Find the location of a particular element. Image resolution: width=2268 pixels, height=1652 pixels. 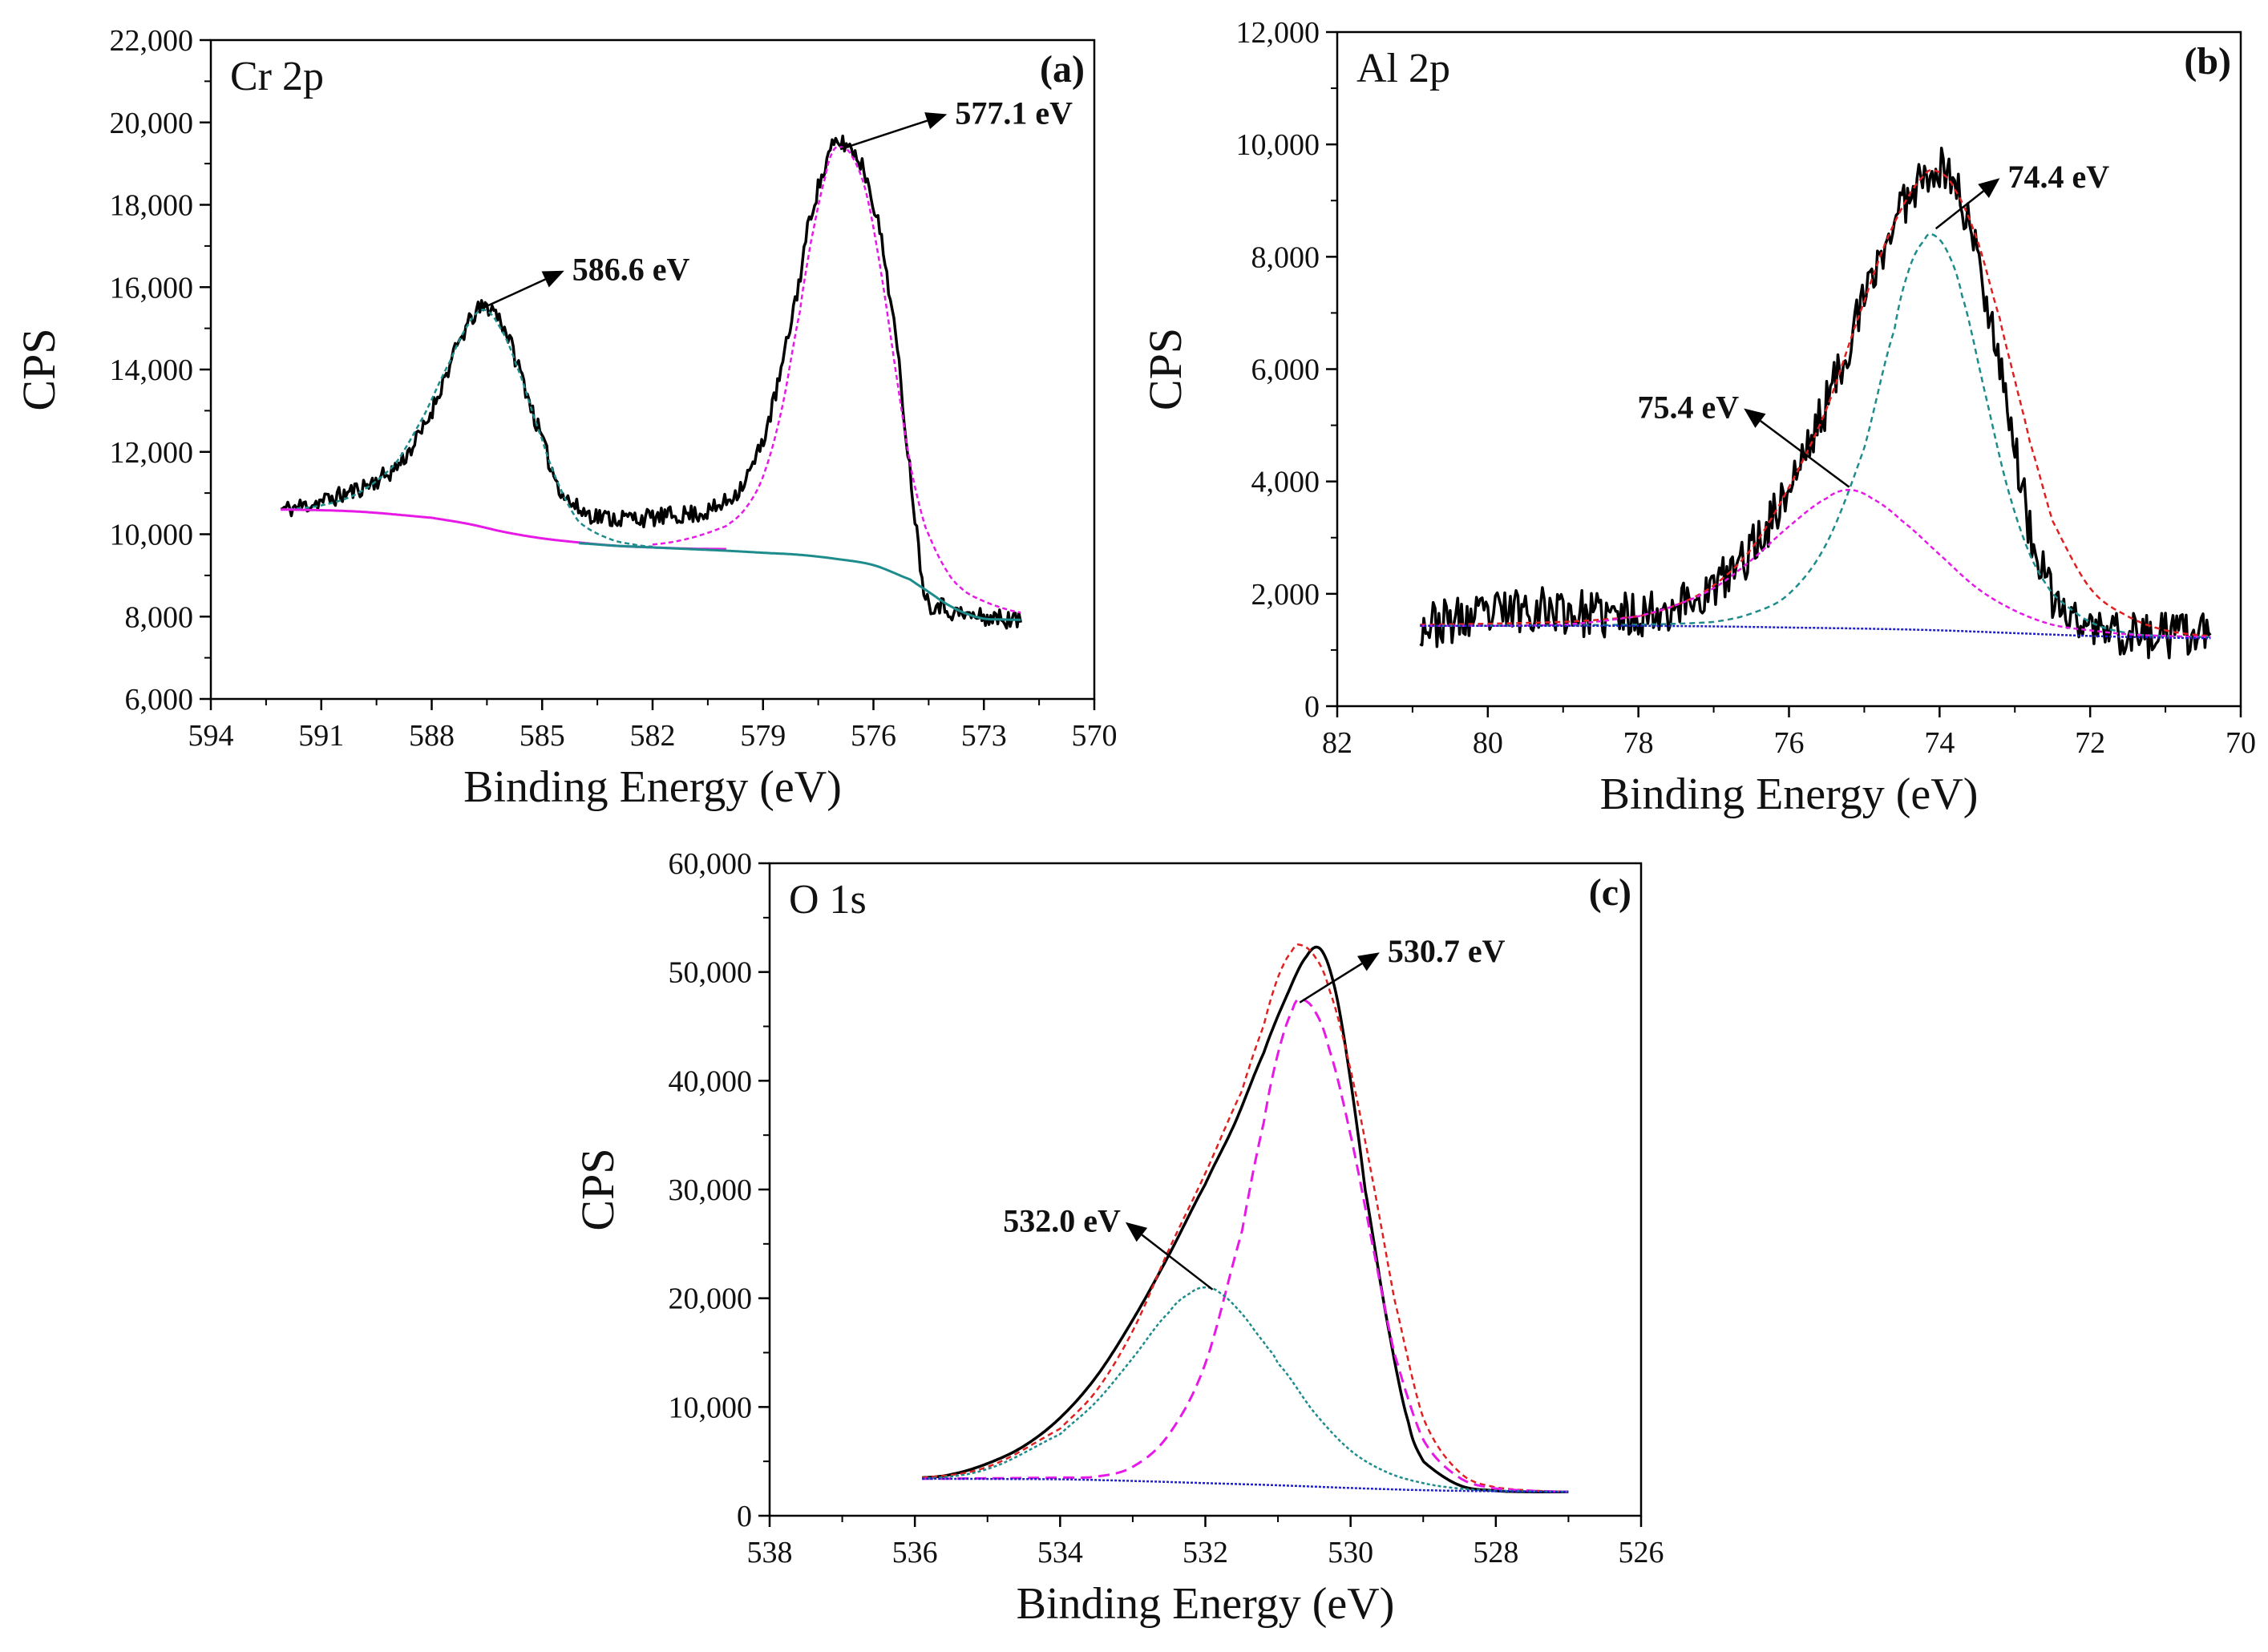

x-tick-label: 582 is located at coordinates (653, 736).